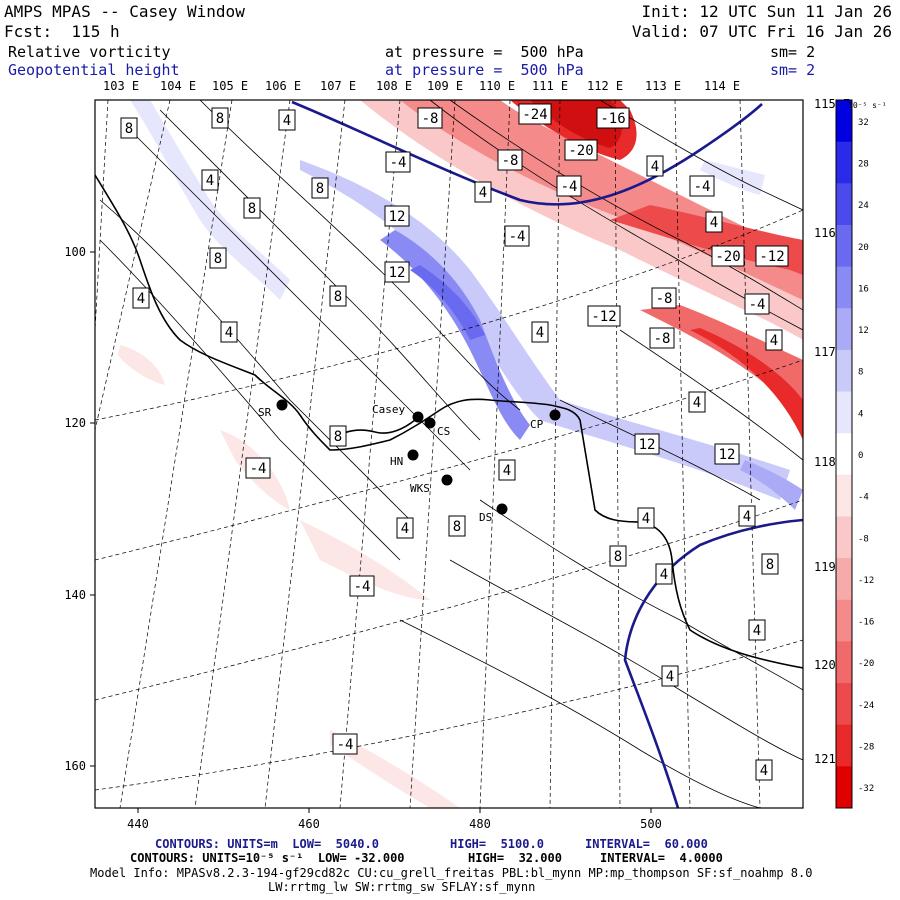 Image resolution: width=900 pixels, height=900 pixels. I want to click on longitude-label: 109 E, so click(445, 86).